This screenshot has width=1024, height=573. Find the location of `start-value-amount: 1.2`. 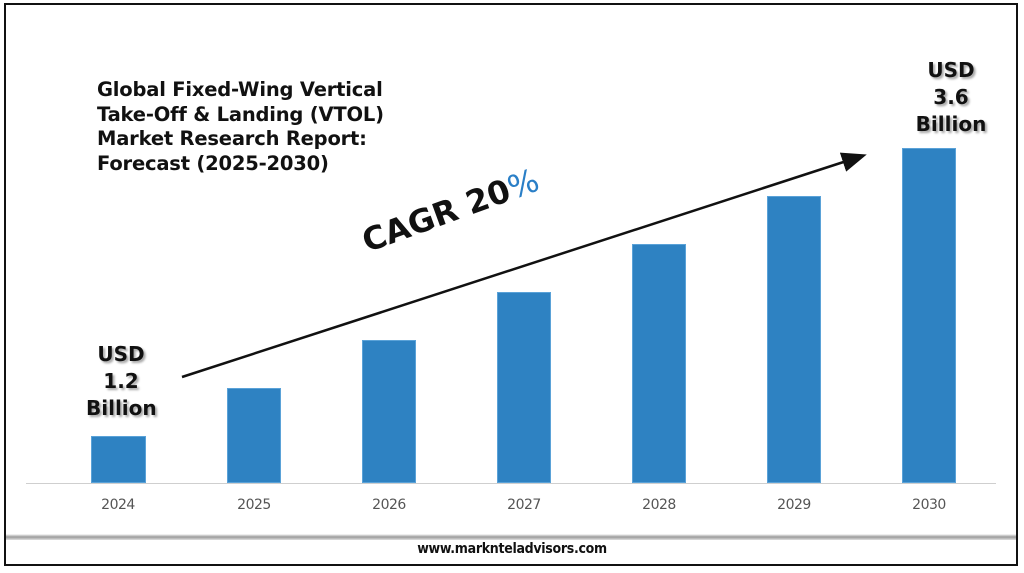

start-value-amount: 1.2 is located at coordinates (121, 381).